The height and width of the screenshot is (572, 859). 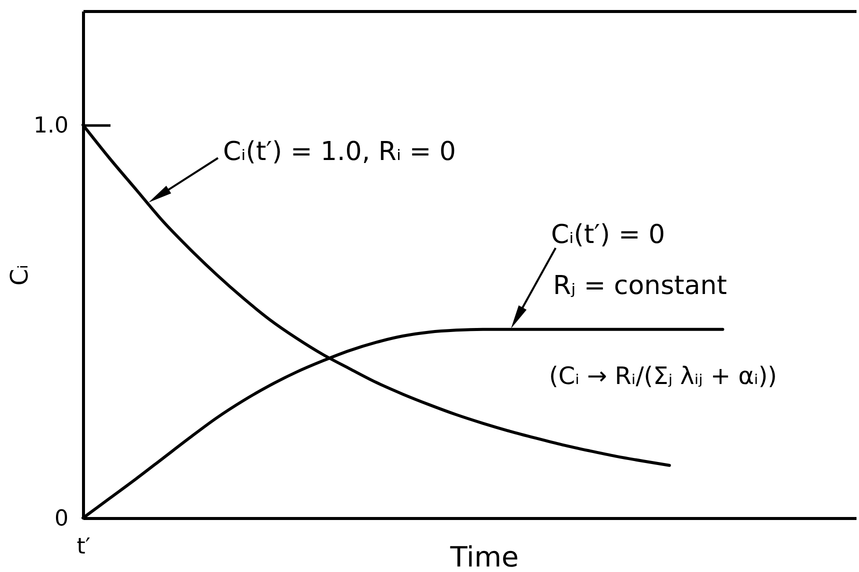 What do you see at coordinates (339, 152) in the screenshot?
I see `annotation: Cᵢ(t′) = 1.0, Rᵢ = 0` at bounding box center [339, 152].